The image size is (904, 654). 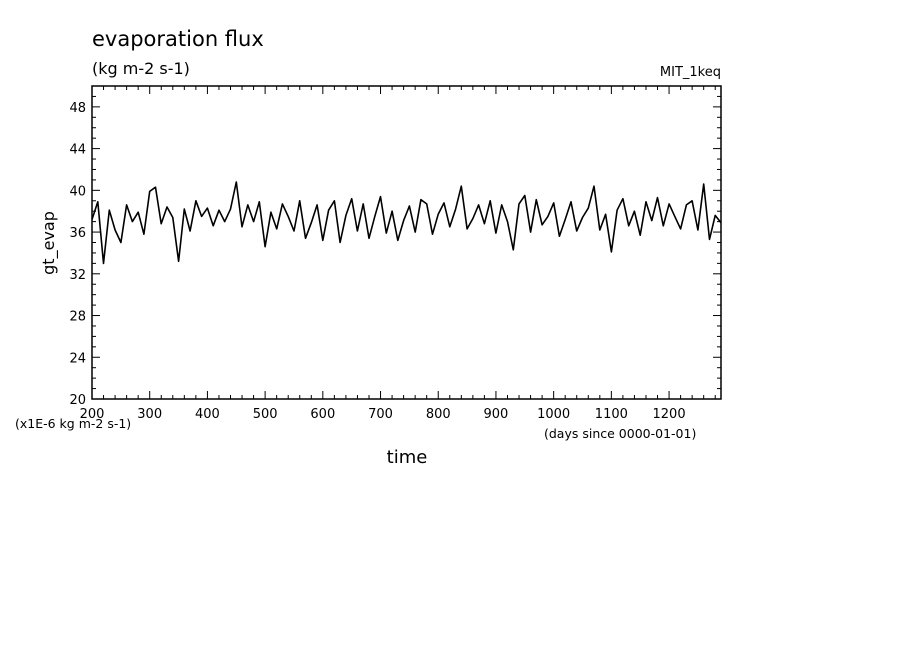 I want to click on x-tick-labels: 200 300 400 500 600 700 800 900 1000 1100 1200, so click(x=383, y=414).